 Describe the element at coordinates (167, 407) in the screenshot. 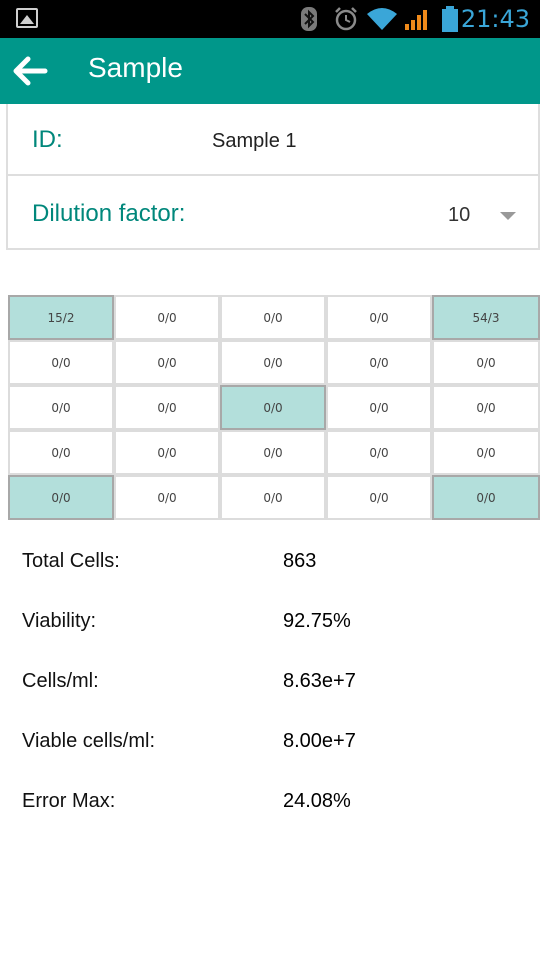

I see `grid-cell-2-1: 0/0` at that location.